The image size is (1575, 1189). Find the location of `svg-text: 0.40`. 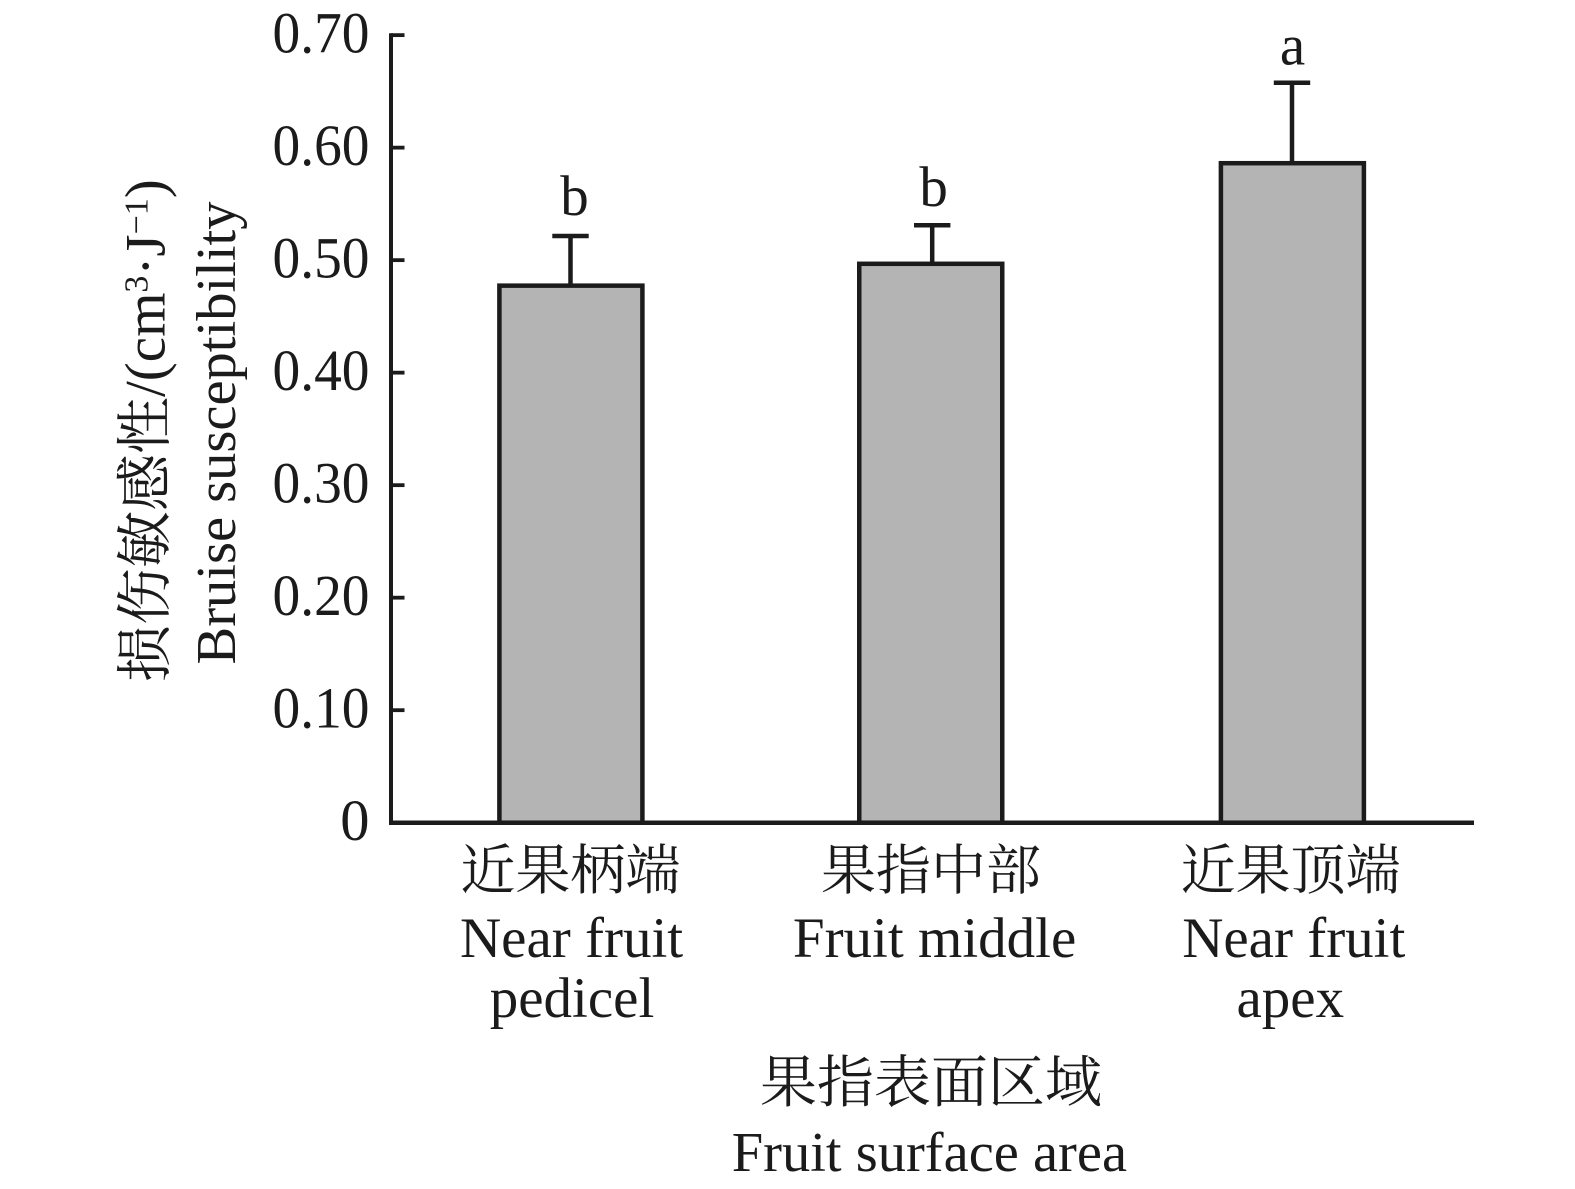

svg-text: 0.40 is located at coordinates (321, 370).